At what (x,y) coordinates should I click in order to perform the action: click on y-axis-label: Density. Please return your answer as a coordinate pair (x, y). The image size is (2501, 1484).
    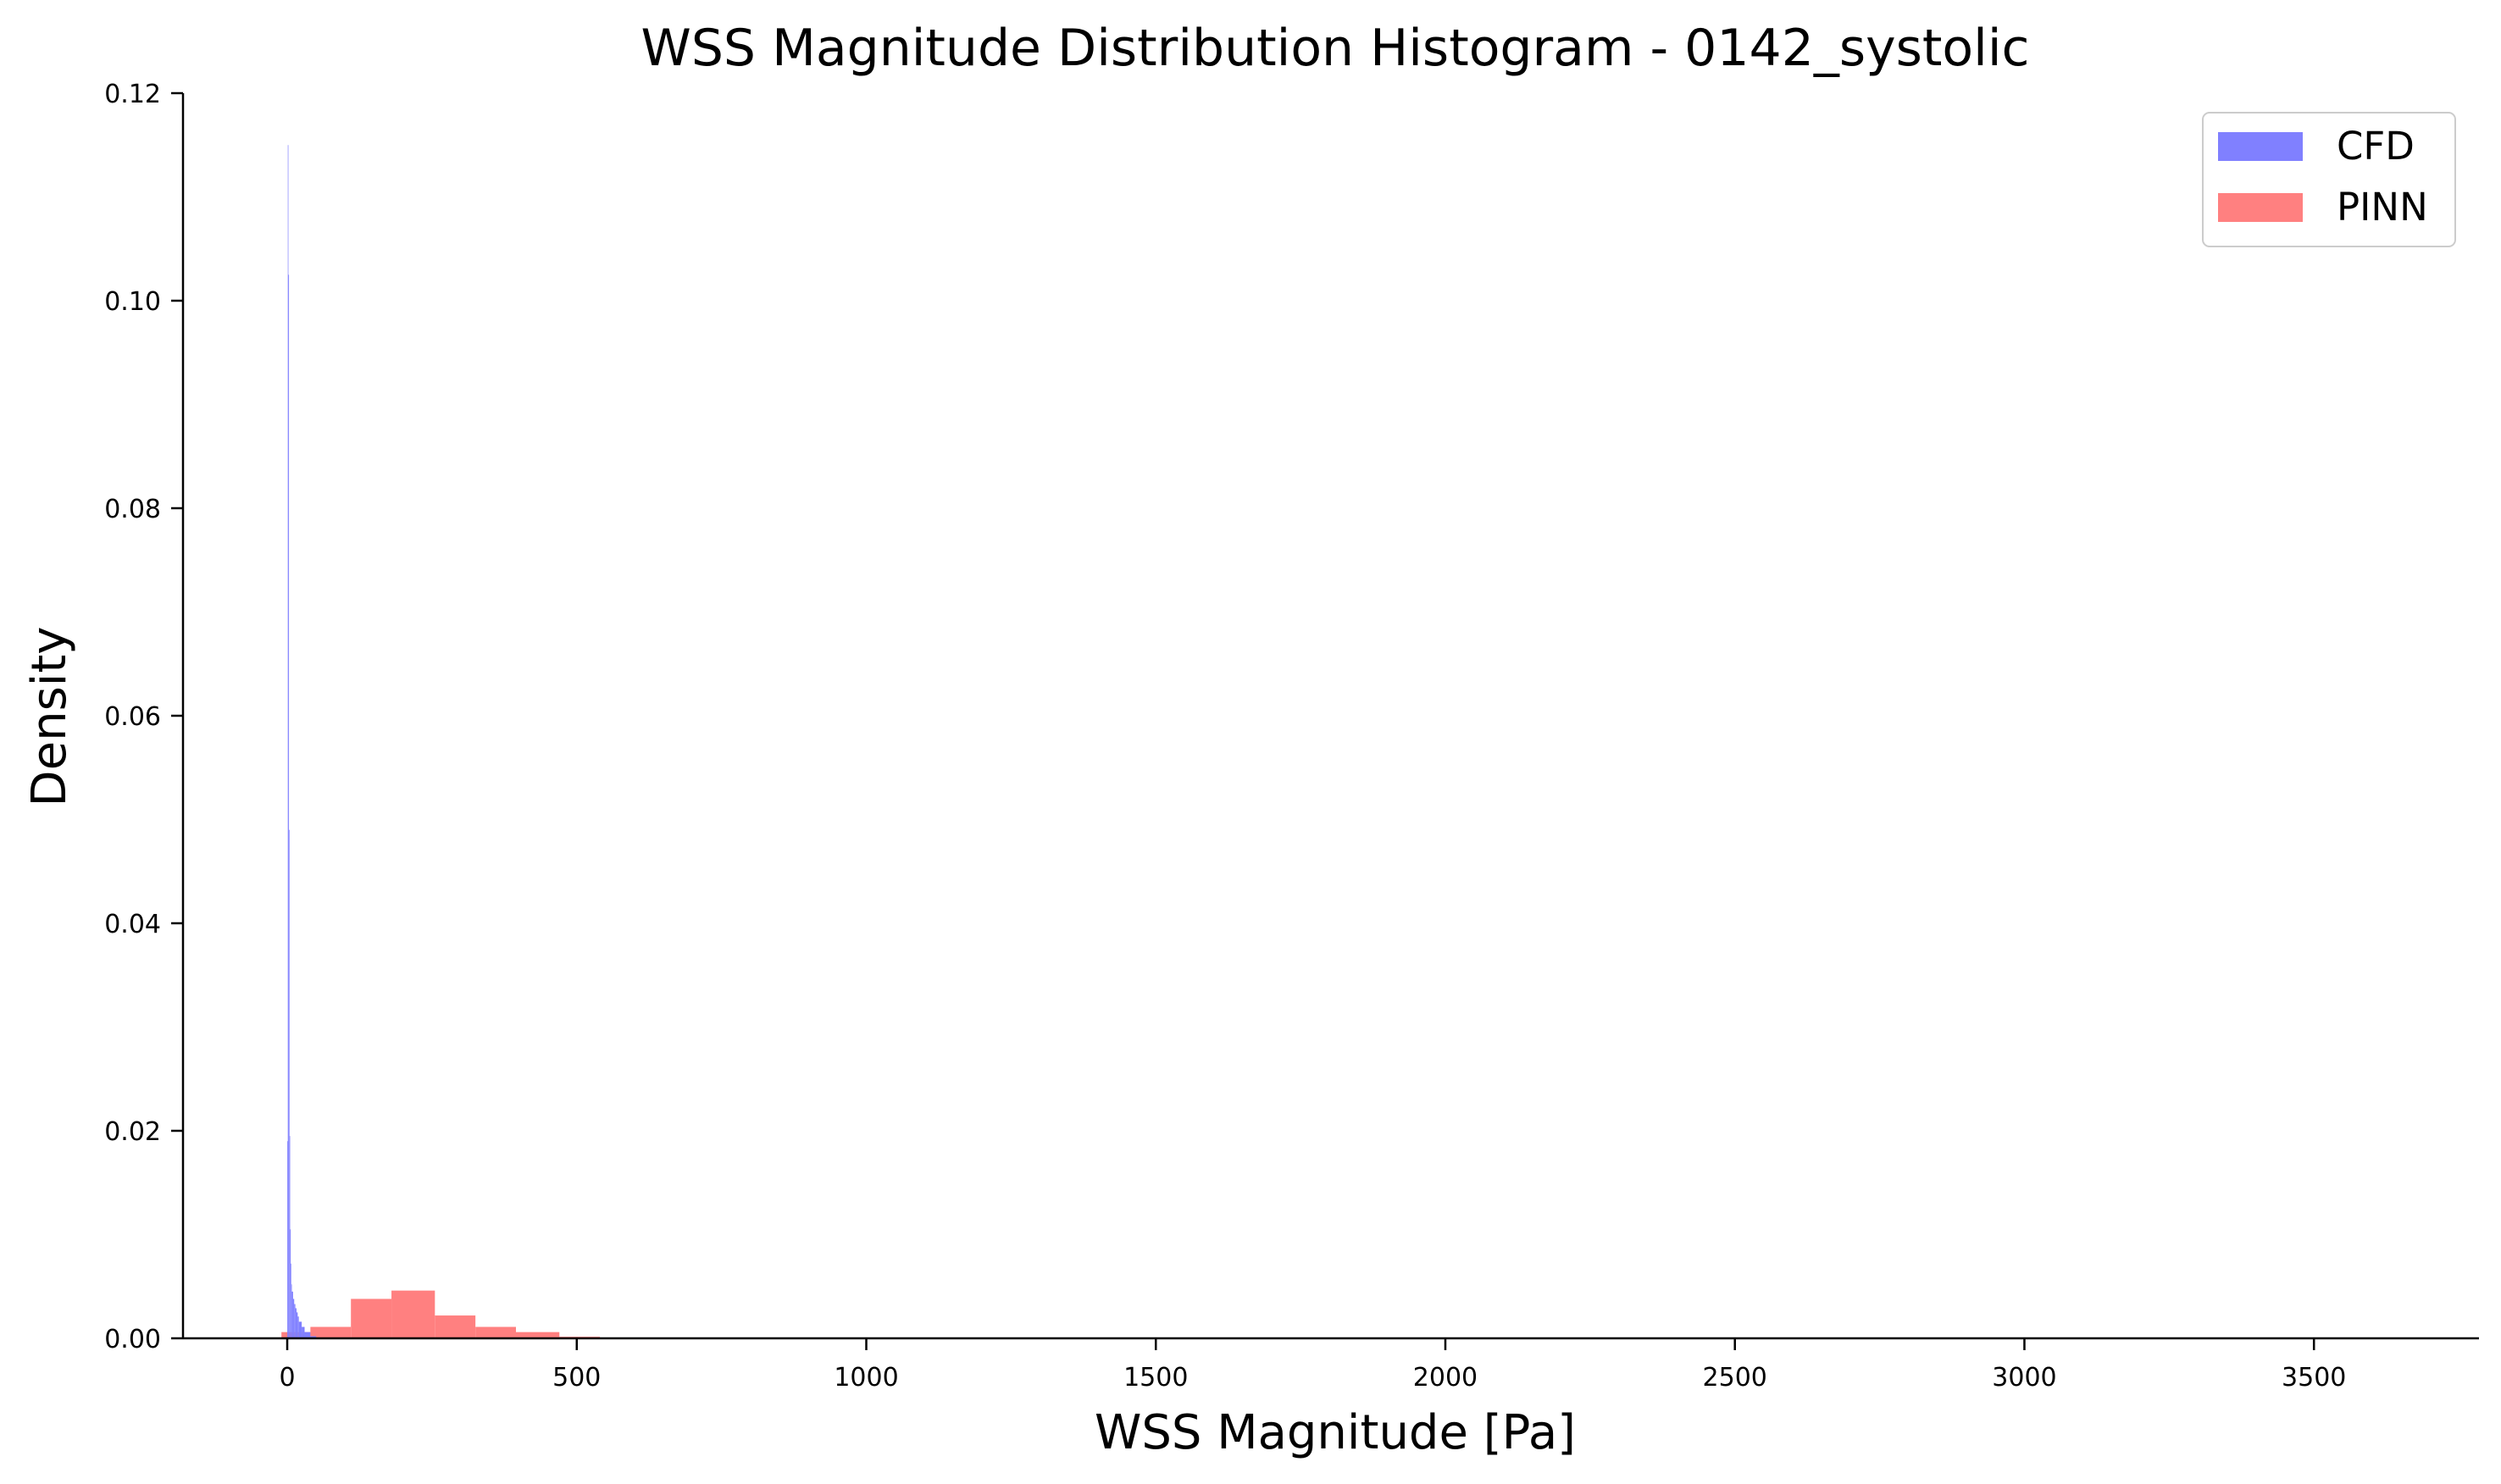
    Looking at the image, I should click on (49, 717).